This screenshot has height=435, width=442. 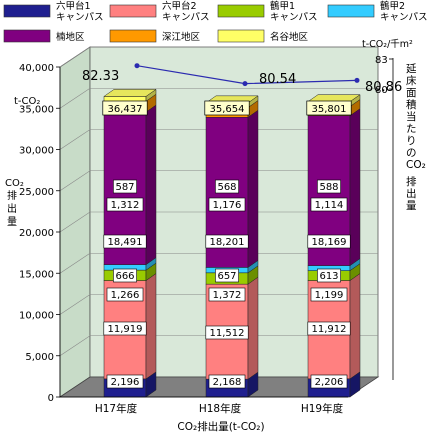 I want to click on data-label: 1,312, so click(x=125, y=205).